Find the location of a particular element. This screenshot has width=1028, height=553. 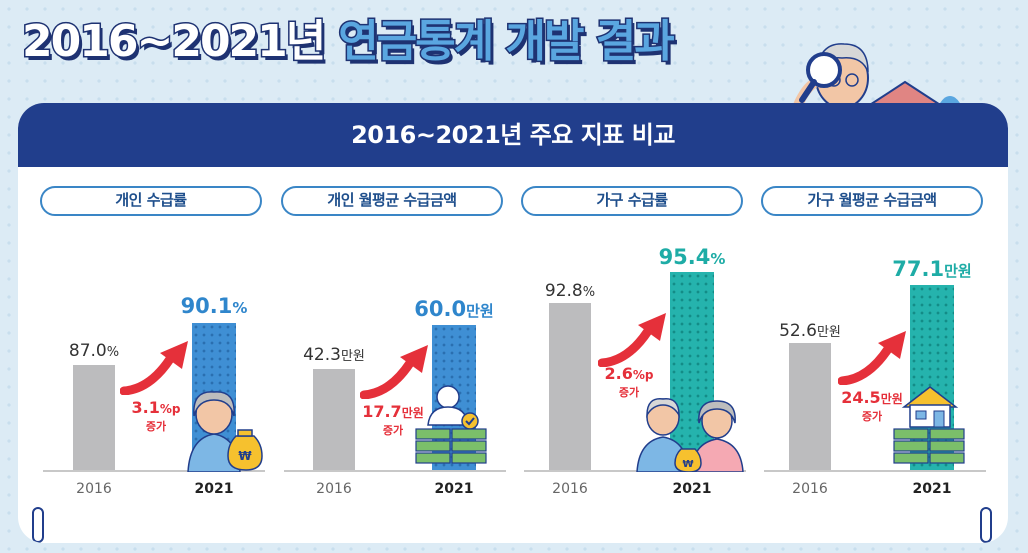

person-cash-stack-illustration is located at coordinates (451, 424).